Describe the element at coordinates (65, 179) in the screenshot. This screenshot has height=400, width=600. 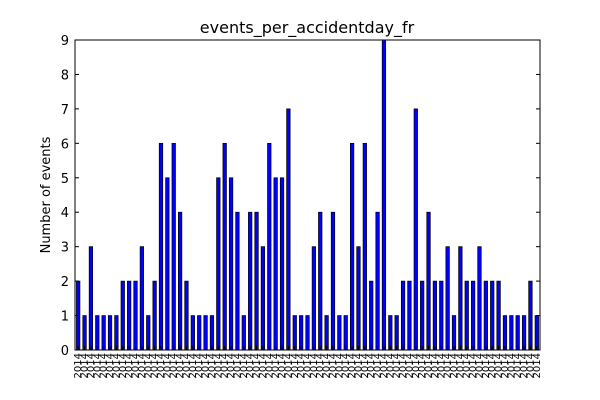
I see `y-tick-label-5: 5` at that location.